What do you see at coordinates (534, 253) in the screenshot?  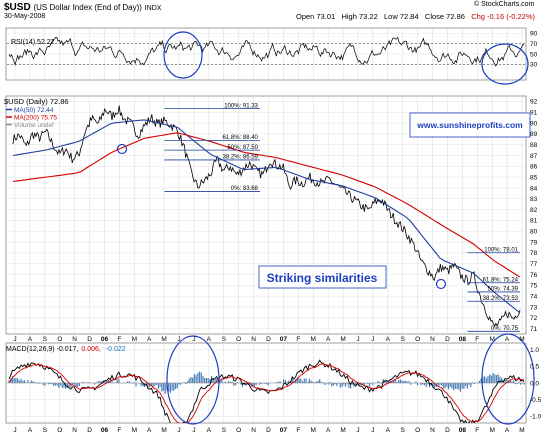 I see `price-tick-label: 78` at bounding box center [534, 253].